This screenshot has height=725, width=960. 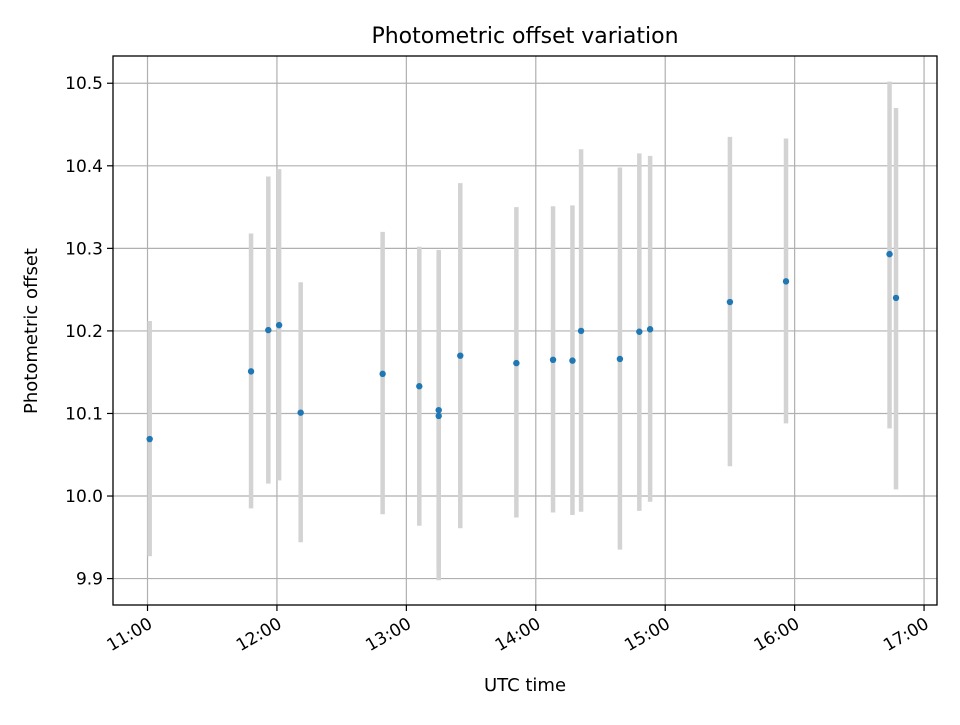 I want to click on y-tick-label: 10.1, so click(x=84, y=414).